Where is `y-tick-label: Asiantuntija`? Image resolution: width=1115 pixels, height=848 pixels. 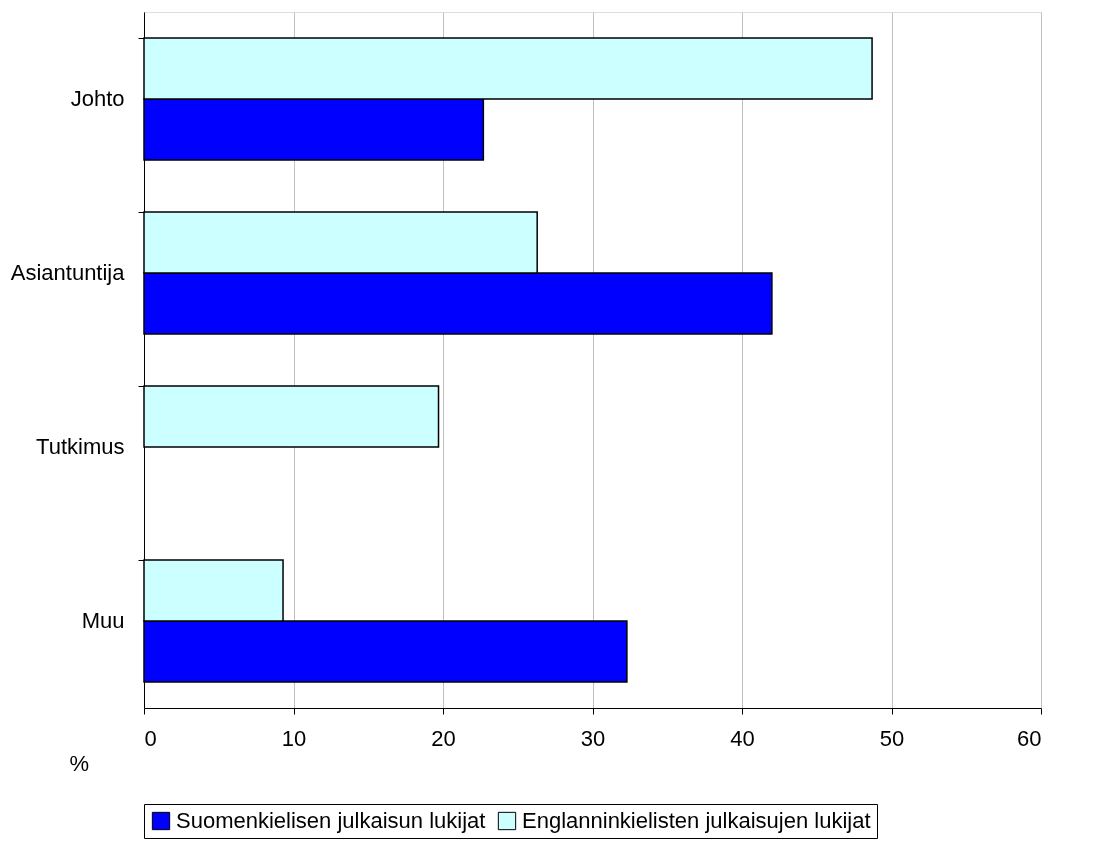
y-tick-label: Asiantuntija is located at coordinates (68, 272).